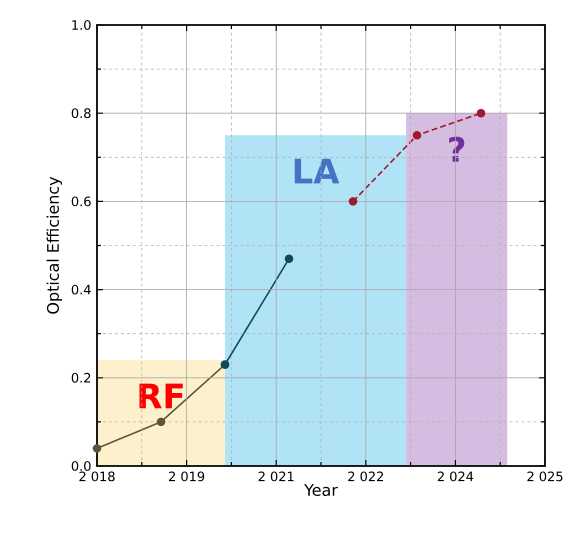 The image size is (586, 545). Describe the element at coordinates (456, 477) in the screenshot. I see `x-tick-label: 2 024` at that location.